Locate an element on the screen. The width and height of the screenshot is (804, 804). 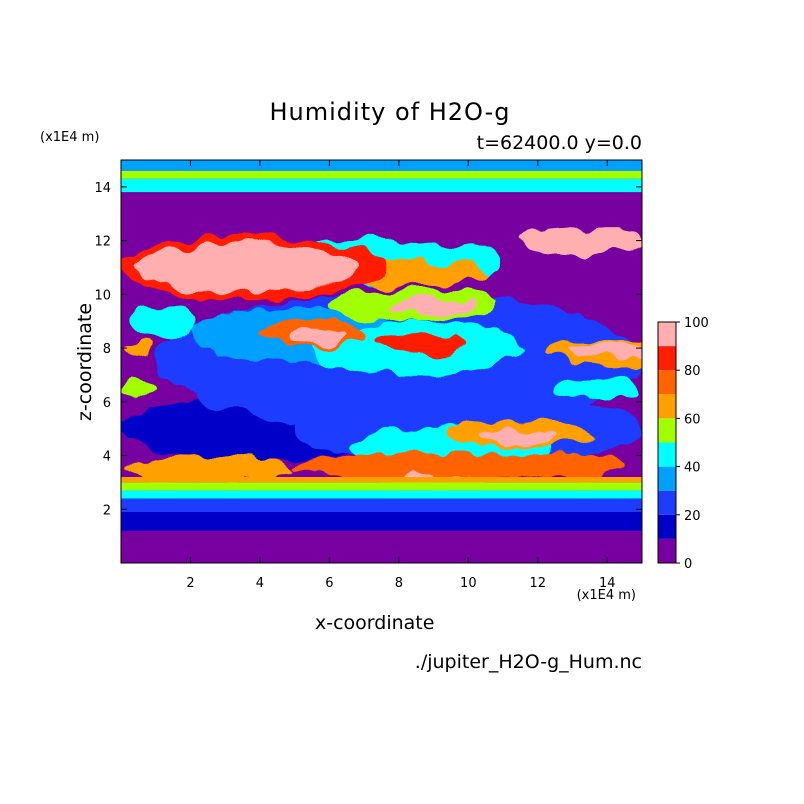
x-tick-label-2: 2 is located at coordinates (190, 583).